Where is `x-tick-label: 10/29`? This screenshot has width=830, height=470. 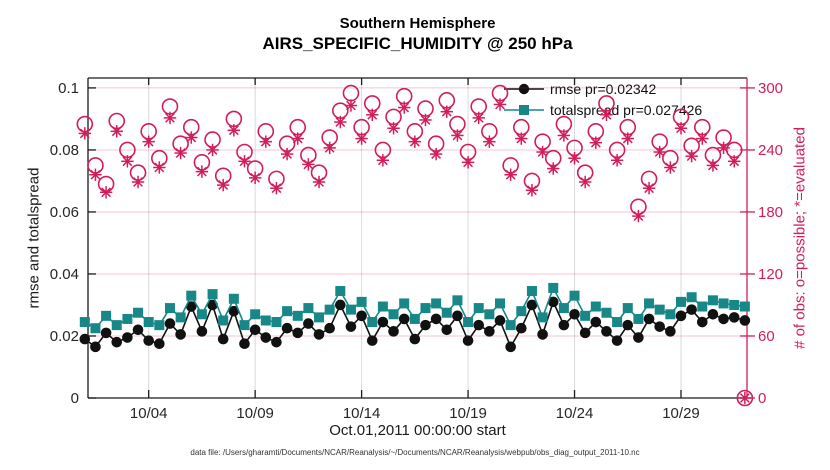
x-tick-label: 10/29 is located at coordinates (681, 413).